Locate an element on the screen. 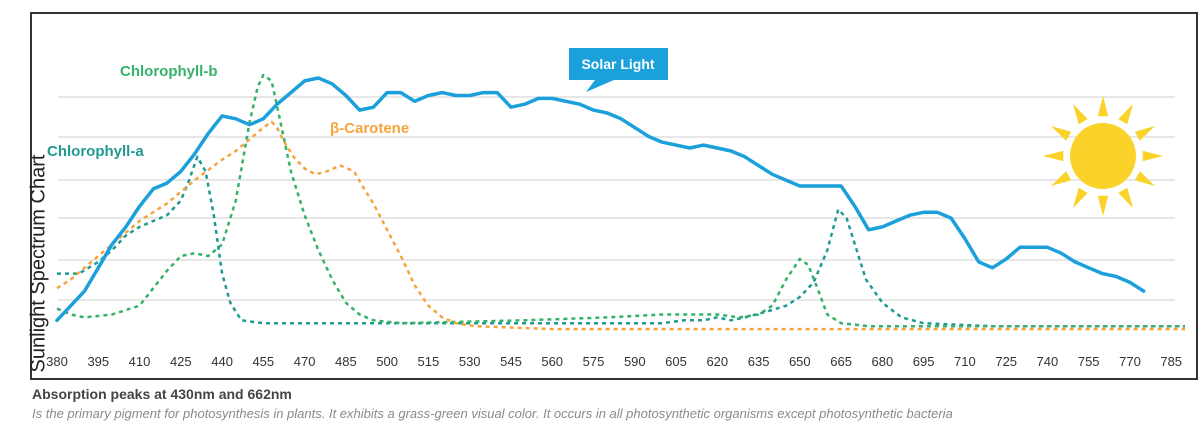  x-tick-label: 695 is located at coordinates (924, 361).